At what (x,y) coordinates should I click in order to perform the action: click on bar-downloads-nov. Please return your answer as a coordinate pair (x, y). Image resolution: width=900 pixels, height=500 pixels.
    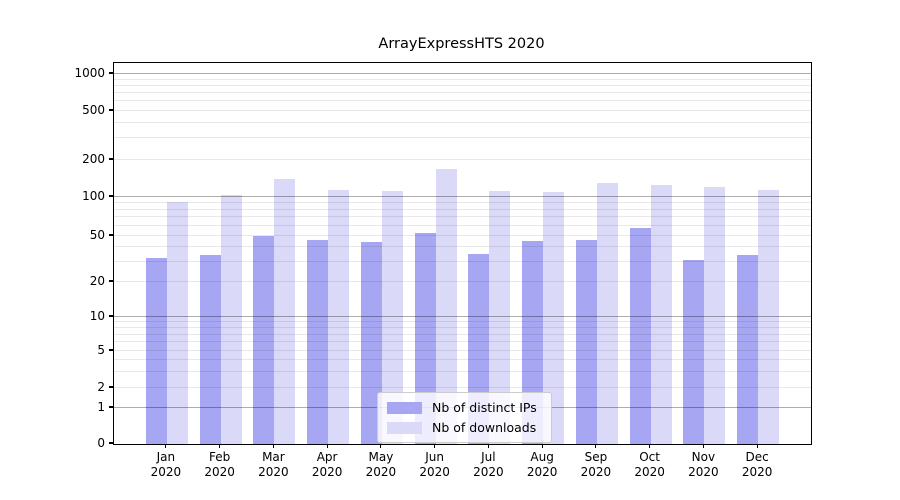
    Looking at the image, I should click on (715, 315).